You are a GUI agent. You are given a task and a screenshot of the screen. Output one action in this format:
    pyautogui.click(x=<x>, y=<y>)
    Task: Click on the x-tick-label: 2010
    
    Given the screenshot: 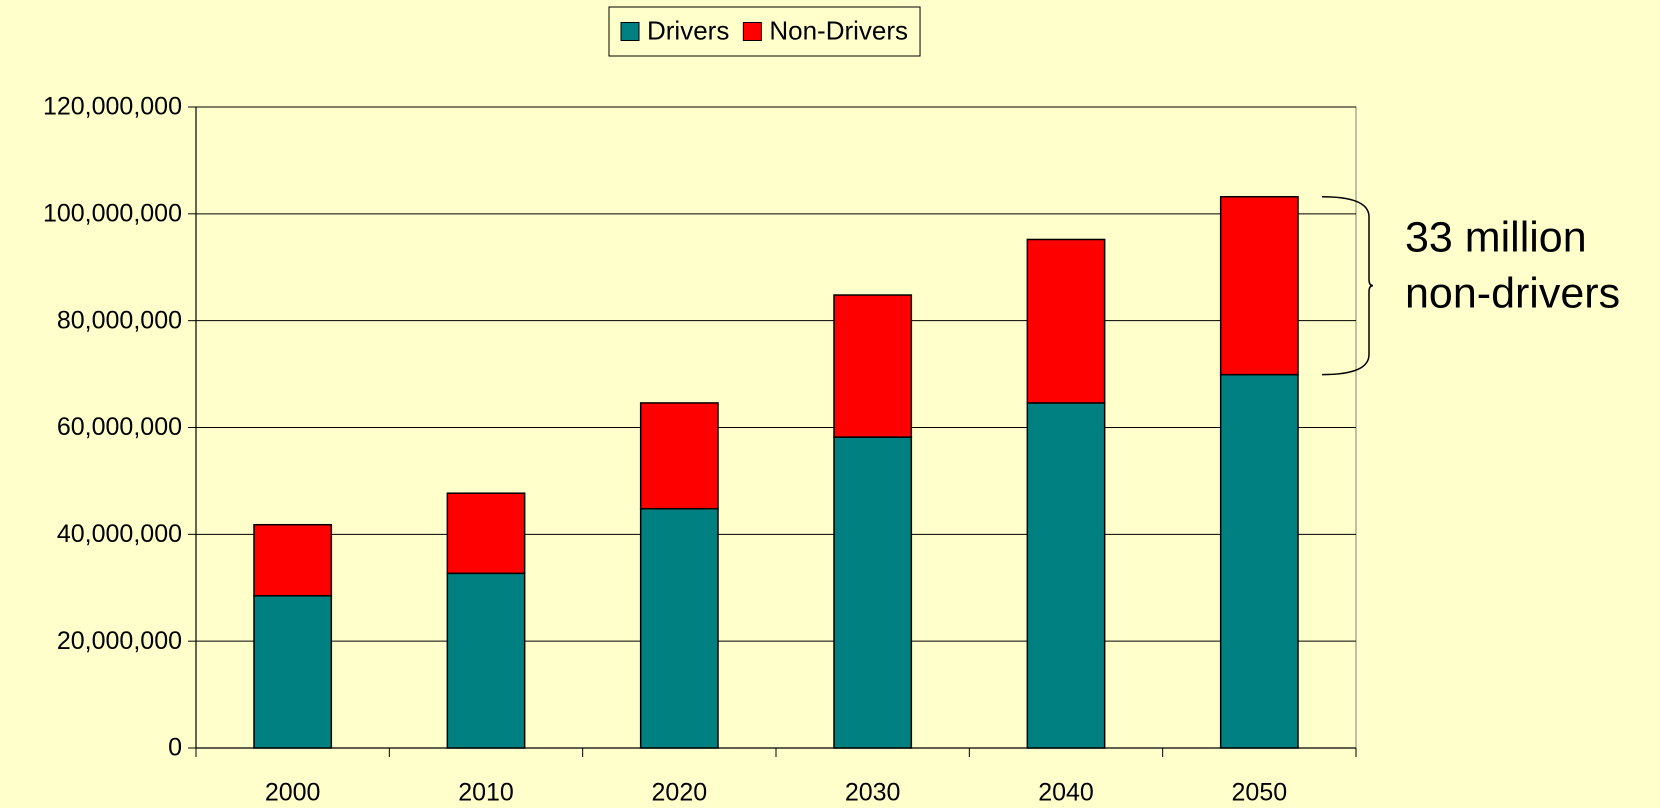 What is the action you would take?
    pyautogui.click(x=486, y=793)
    